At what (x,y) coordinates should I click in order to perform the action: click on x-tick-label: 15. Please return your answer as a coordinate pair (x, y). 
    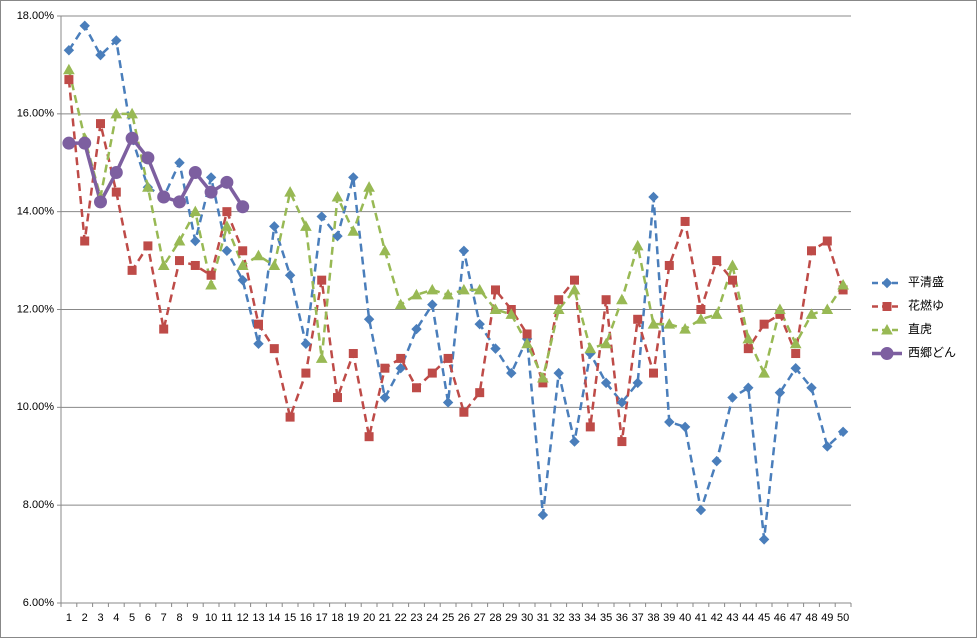
    Looking at the image, I should click on (290, 618).